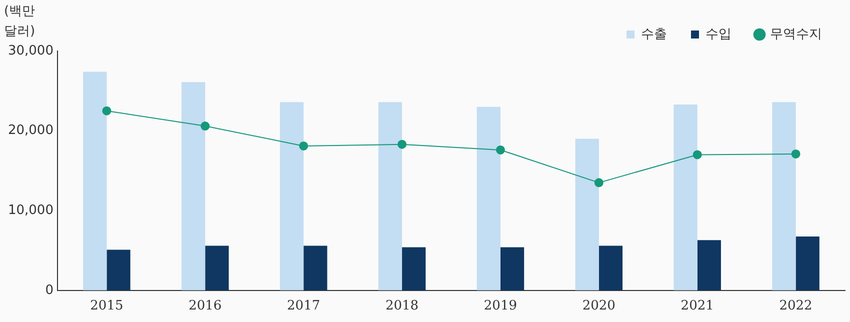 The height and width of the screenshot is (322, 850). I want to click on legend-label: 수입, so click(719, 34).